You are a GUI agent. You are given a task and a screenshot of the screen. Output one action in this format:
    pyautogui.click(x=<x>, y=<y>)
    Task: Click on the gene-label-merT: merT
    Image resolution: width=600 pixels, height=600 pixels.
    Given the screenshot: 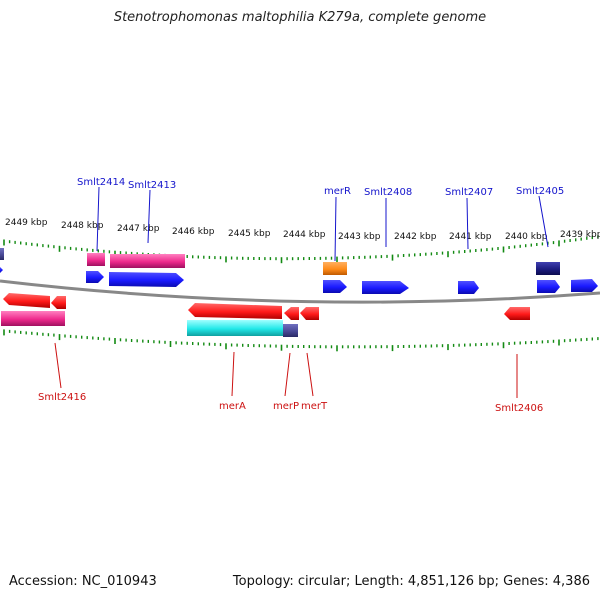 What is the action you would take?
    pyautogui.click(x=314, y=406)
    